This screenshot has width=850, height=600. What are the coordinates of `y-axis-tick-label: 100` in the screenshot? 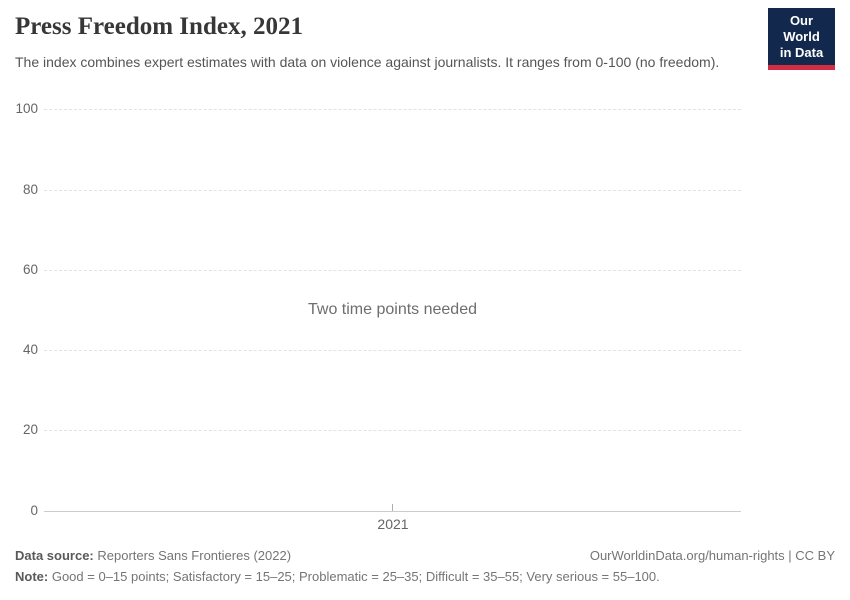 It's located at (26, 108).